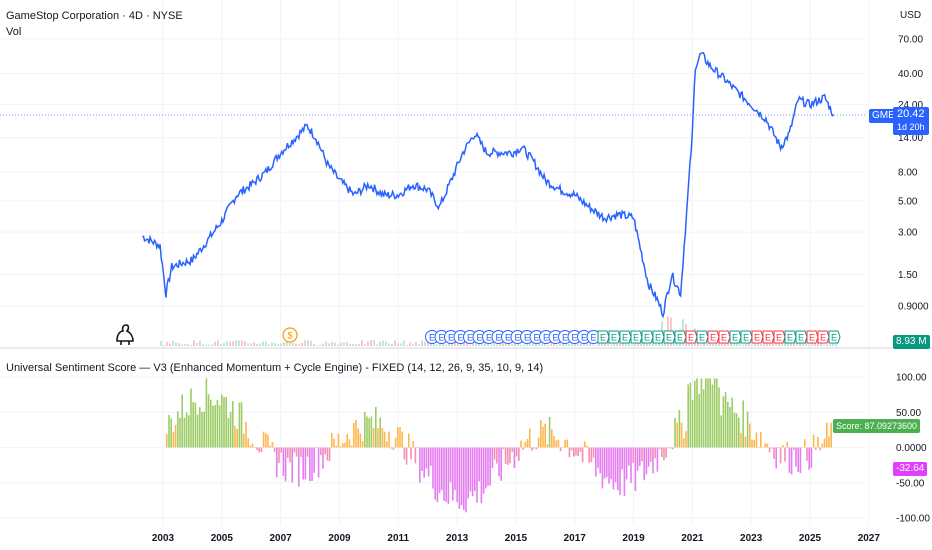 Image resolution: width=932 pixels, height=550 pixels. I want to click on volume-label: Vol, so click(14, 32).